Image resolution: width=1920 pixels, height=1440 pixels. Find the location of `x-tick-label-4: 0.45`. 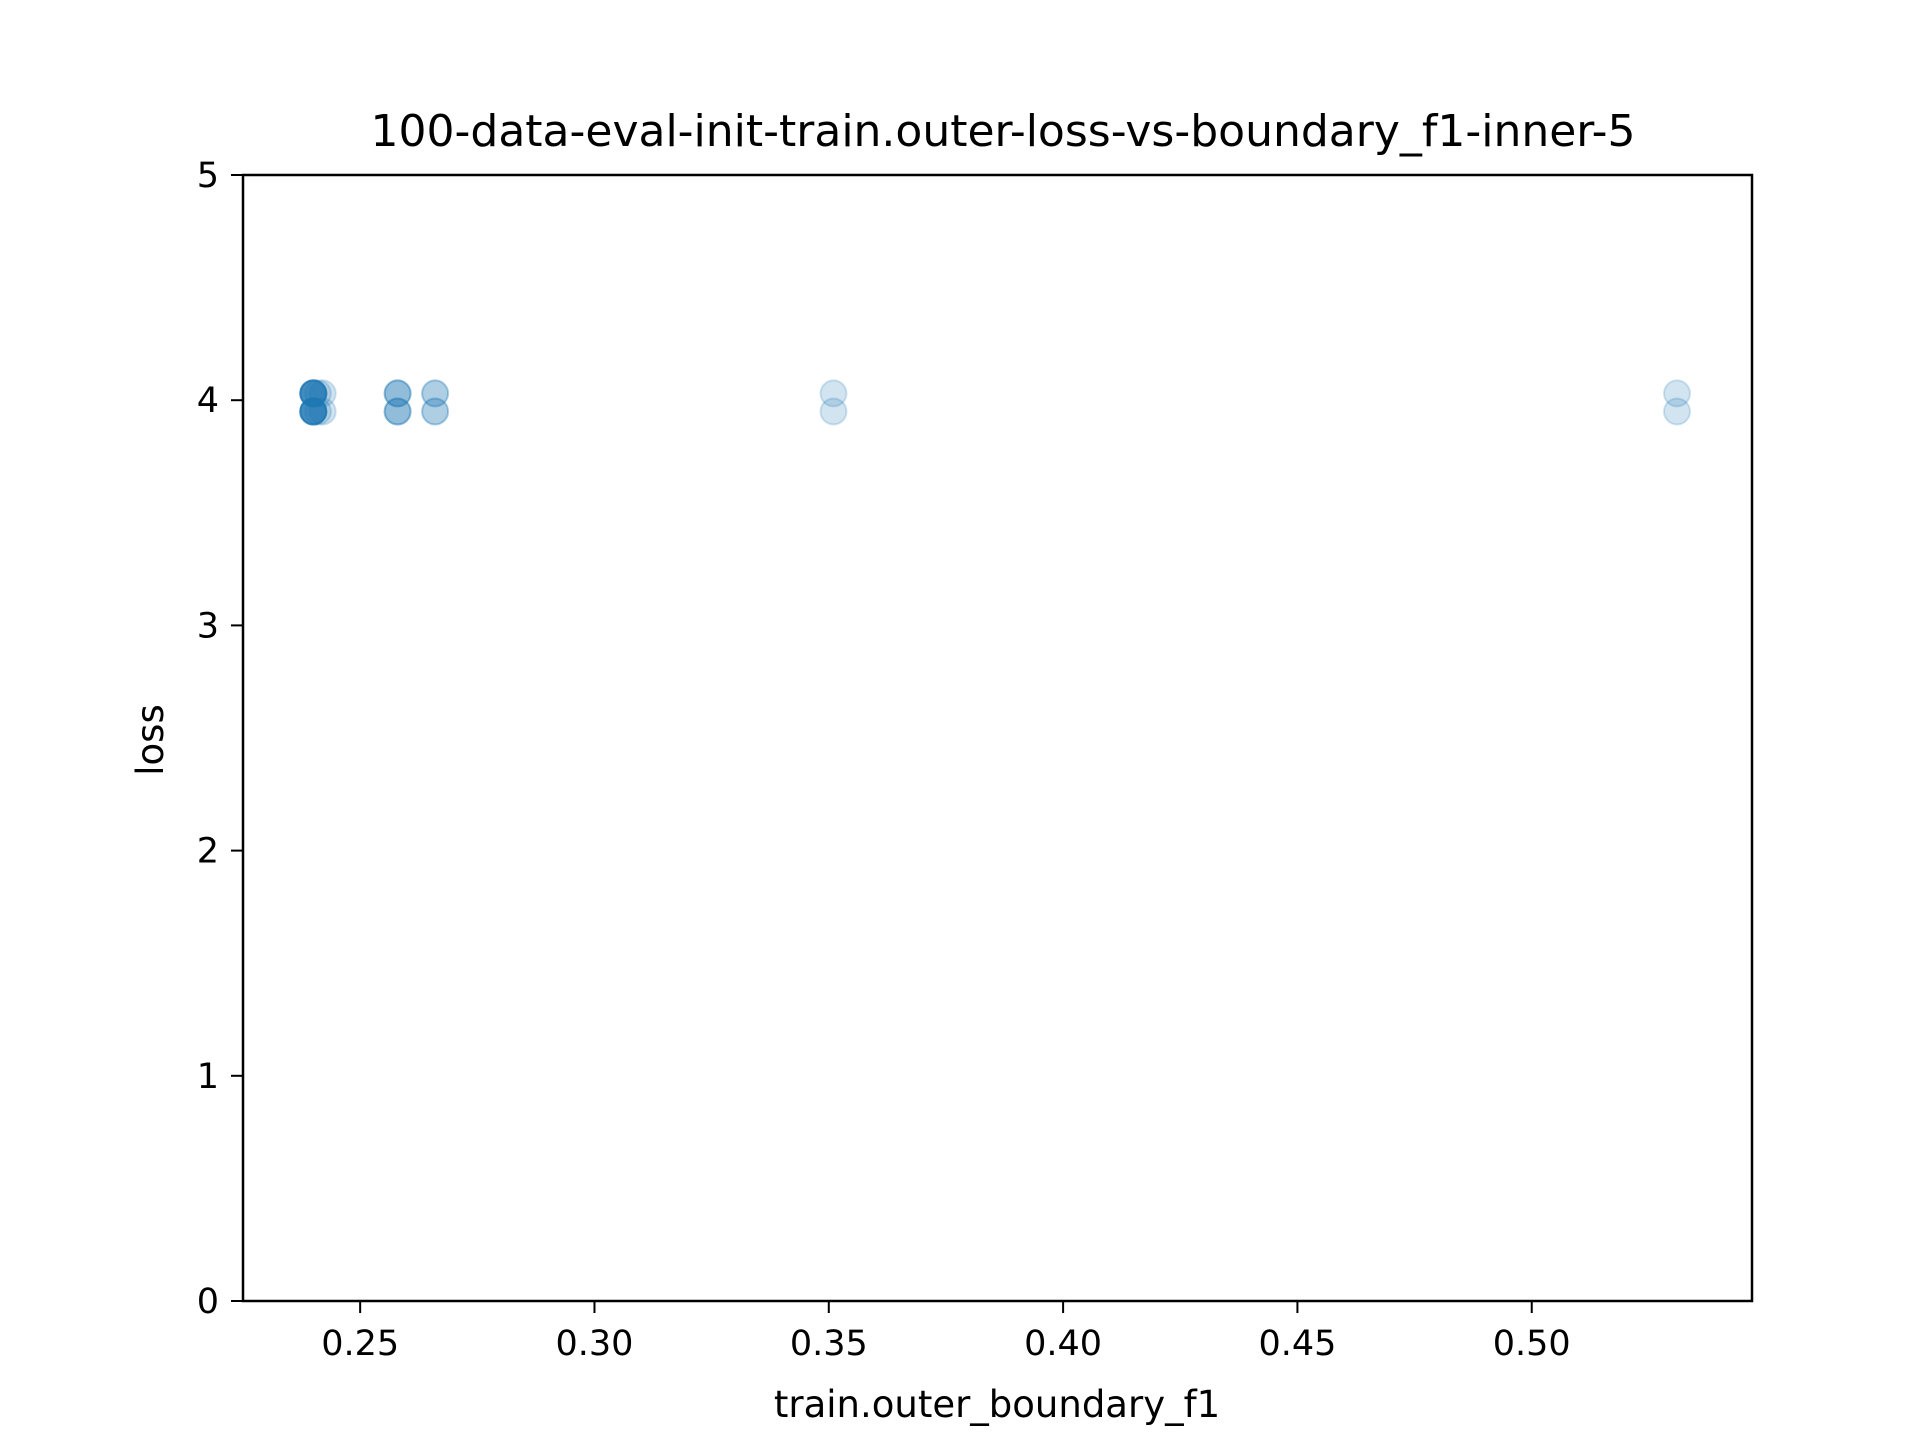

x-tick-label-4: 0.45 is located at coordinates (1297, 1344).